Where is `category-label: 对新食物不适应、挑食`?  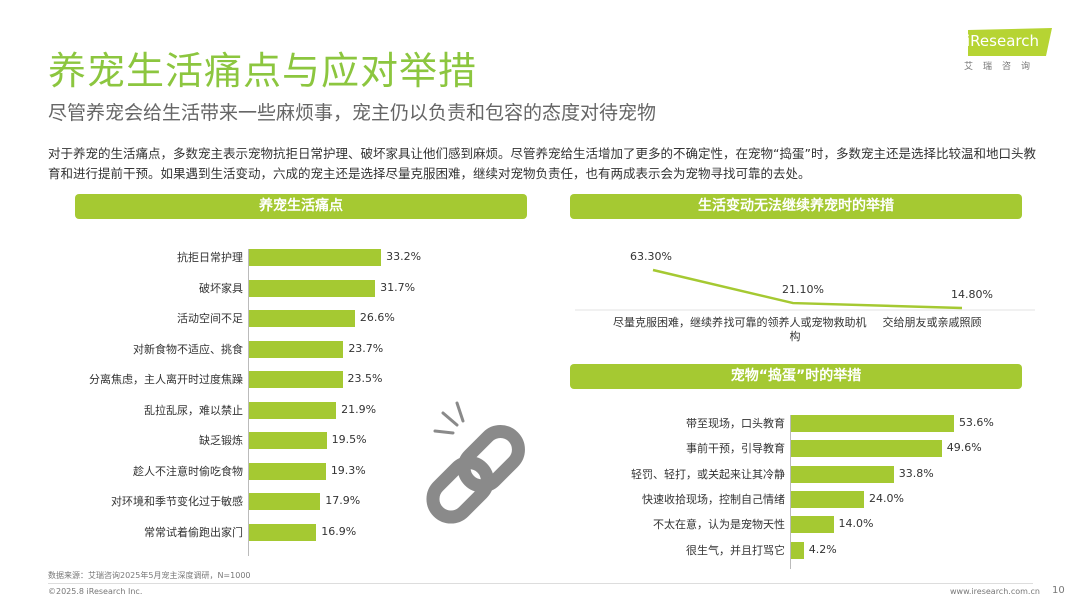
category-label: 对新食物不适应、挑食 is located at coordinates (188, 349).